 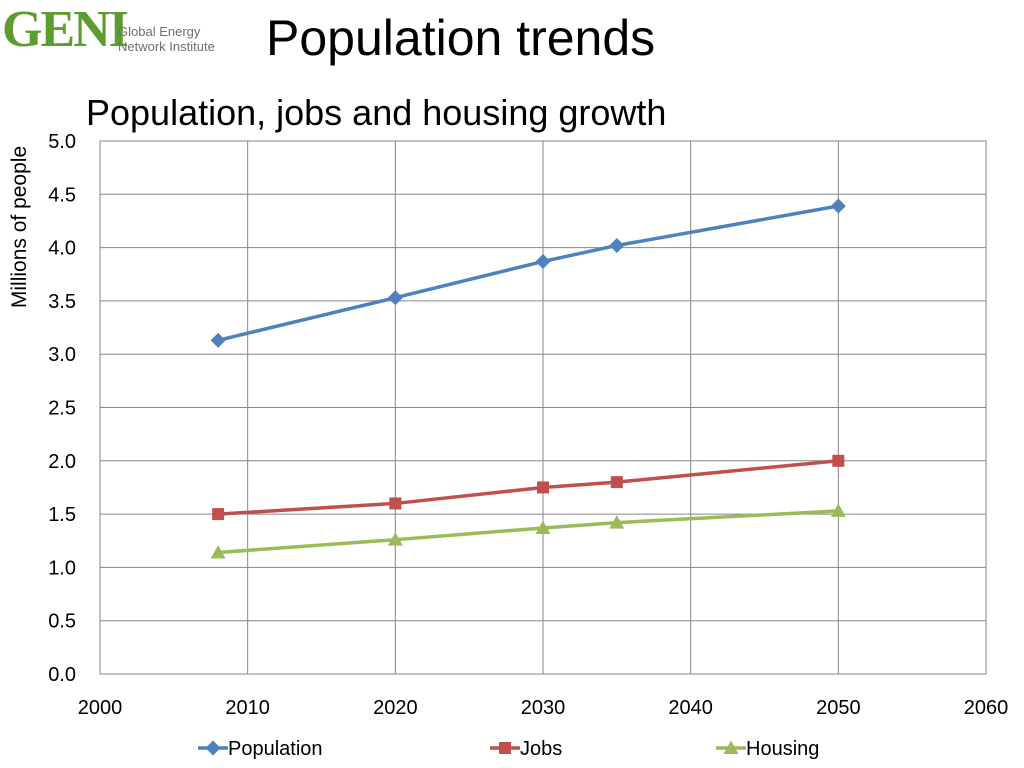 What do you see at coordinates (65, 29) in the screenshot?
I see `logo-mark: GENI` at bounding box center [65, 29].